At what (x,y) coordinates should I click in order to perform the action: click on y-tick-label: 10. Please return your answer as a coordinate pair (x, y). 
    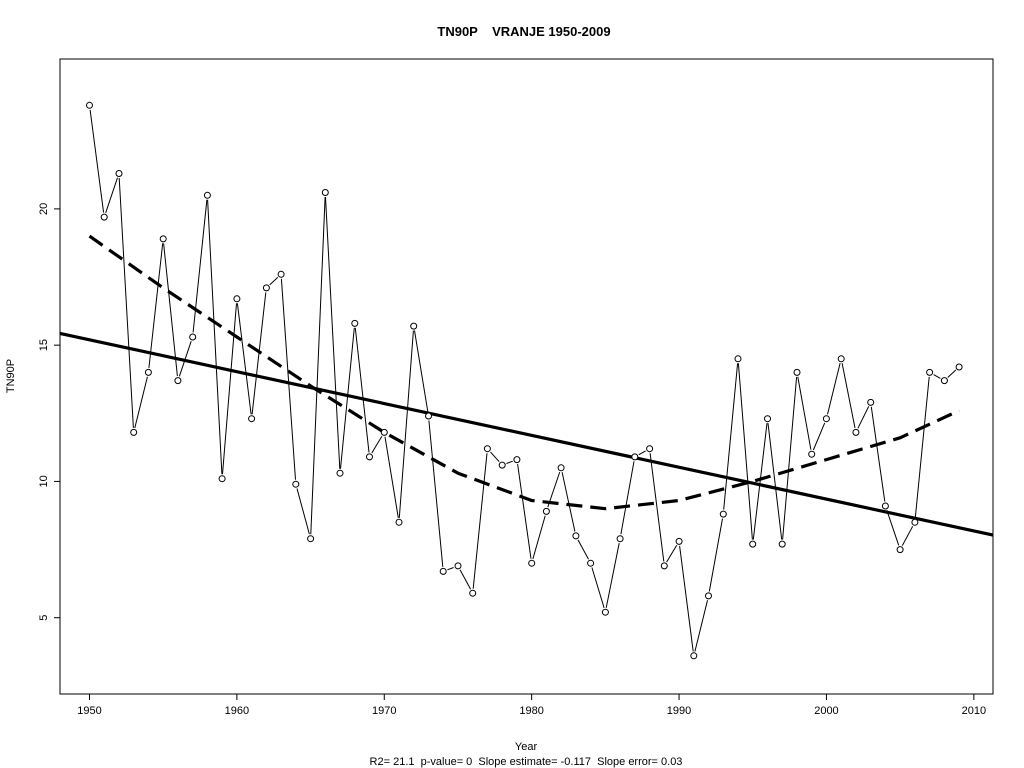
    Looking at the image, I should click on (44, 481).